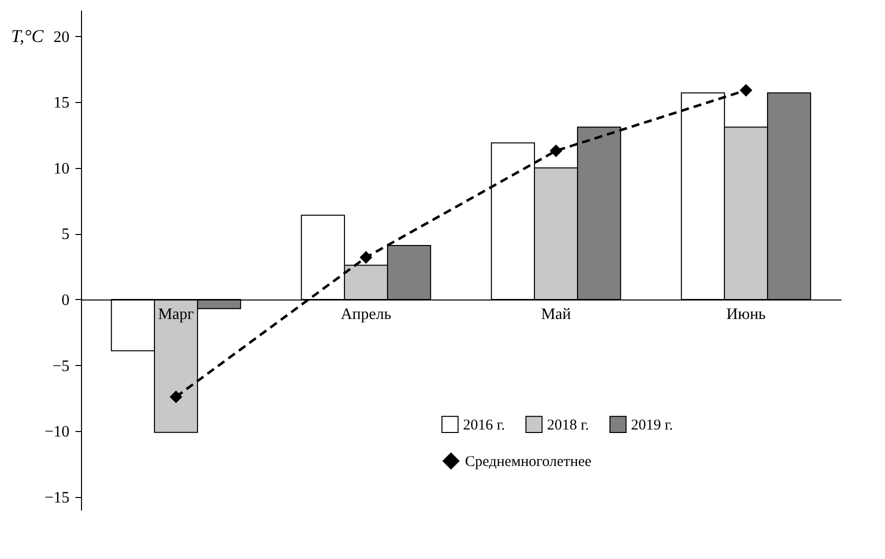 Image resolution: width=885 pixels, height=559 pixels. What do you see at coordinates (62, 103) in the screenshot?
I see `y-tick-label: 15` at bounding box center [62, 103].